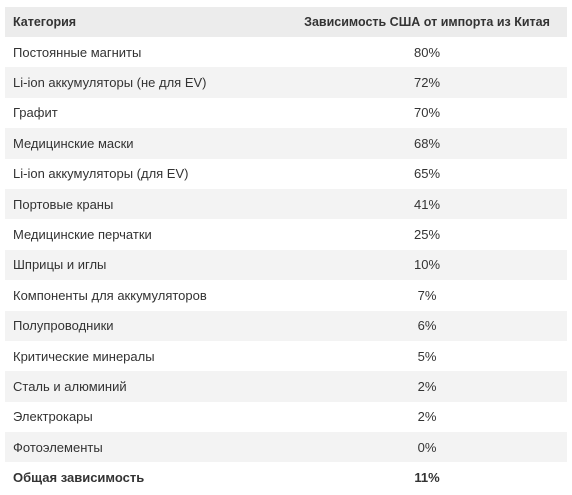  I want to click on category-cell: Графит, so click(35, 113).